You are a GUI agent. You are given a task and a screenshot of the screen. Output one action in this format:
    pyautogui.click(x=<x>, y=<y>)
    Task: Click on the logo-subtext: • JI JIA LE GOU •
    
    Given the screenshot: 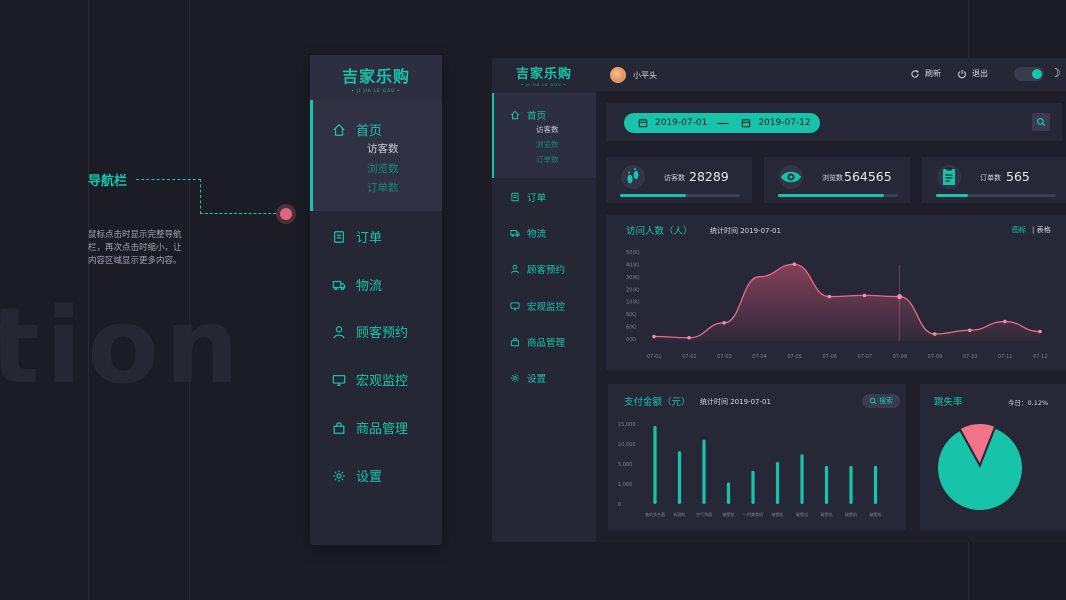 What is the action you would take?
    pyautogui.click(x=376, y=90)
    